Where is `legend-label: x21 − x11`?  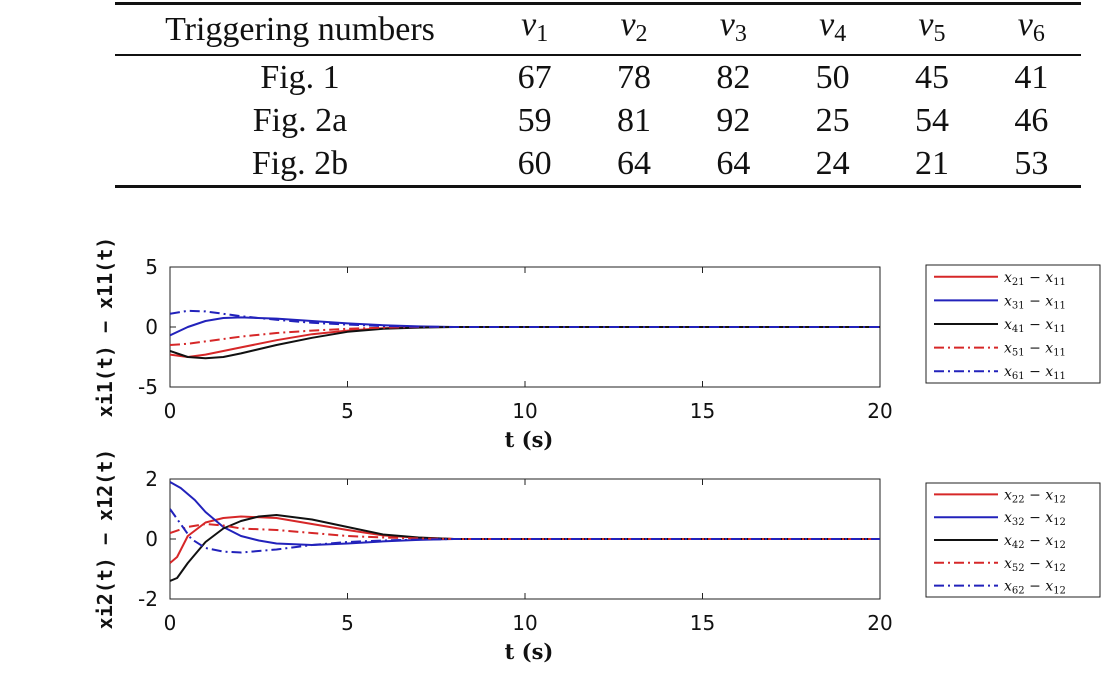
legend-label: x21 − x11 is located at coordinates (1035, 279).